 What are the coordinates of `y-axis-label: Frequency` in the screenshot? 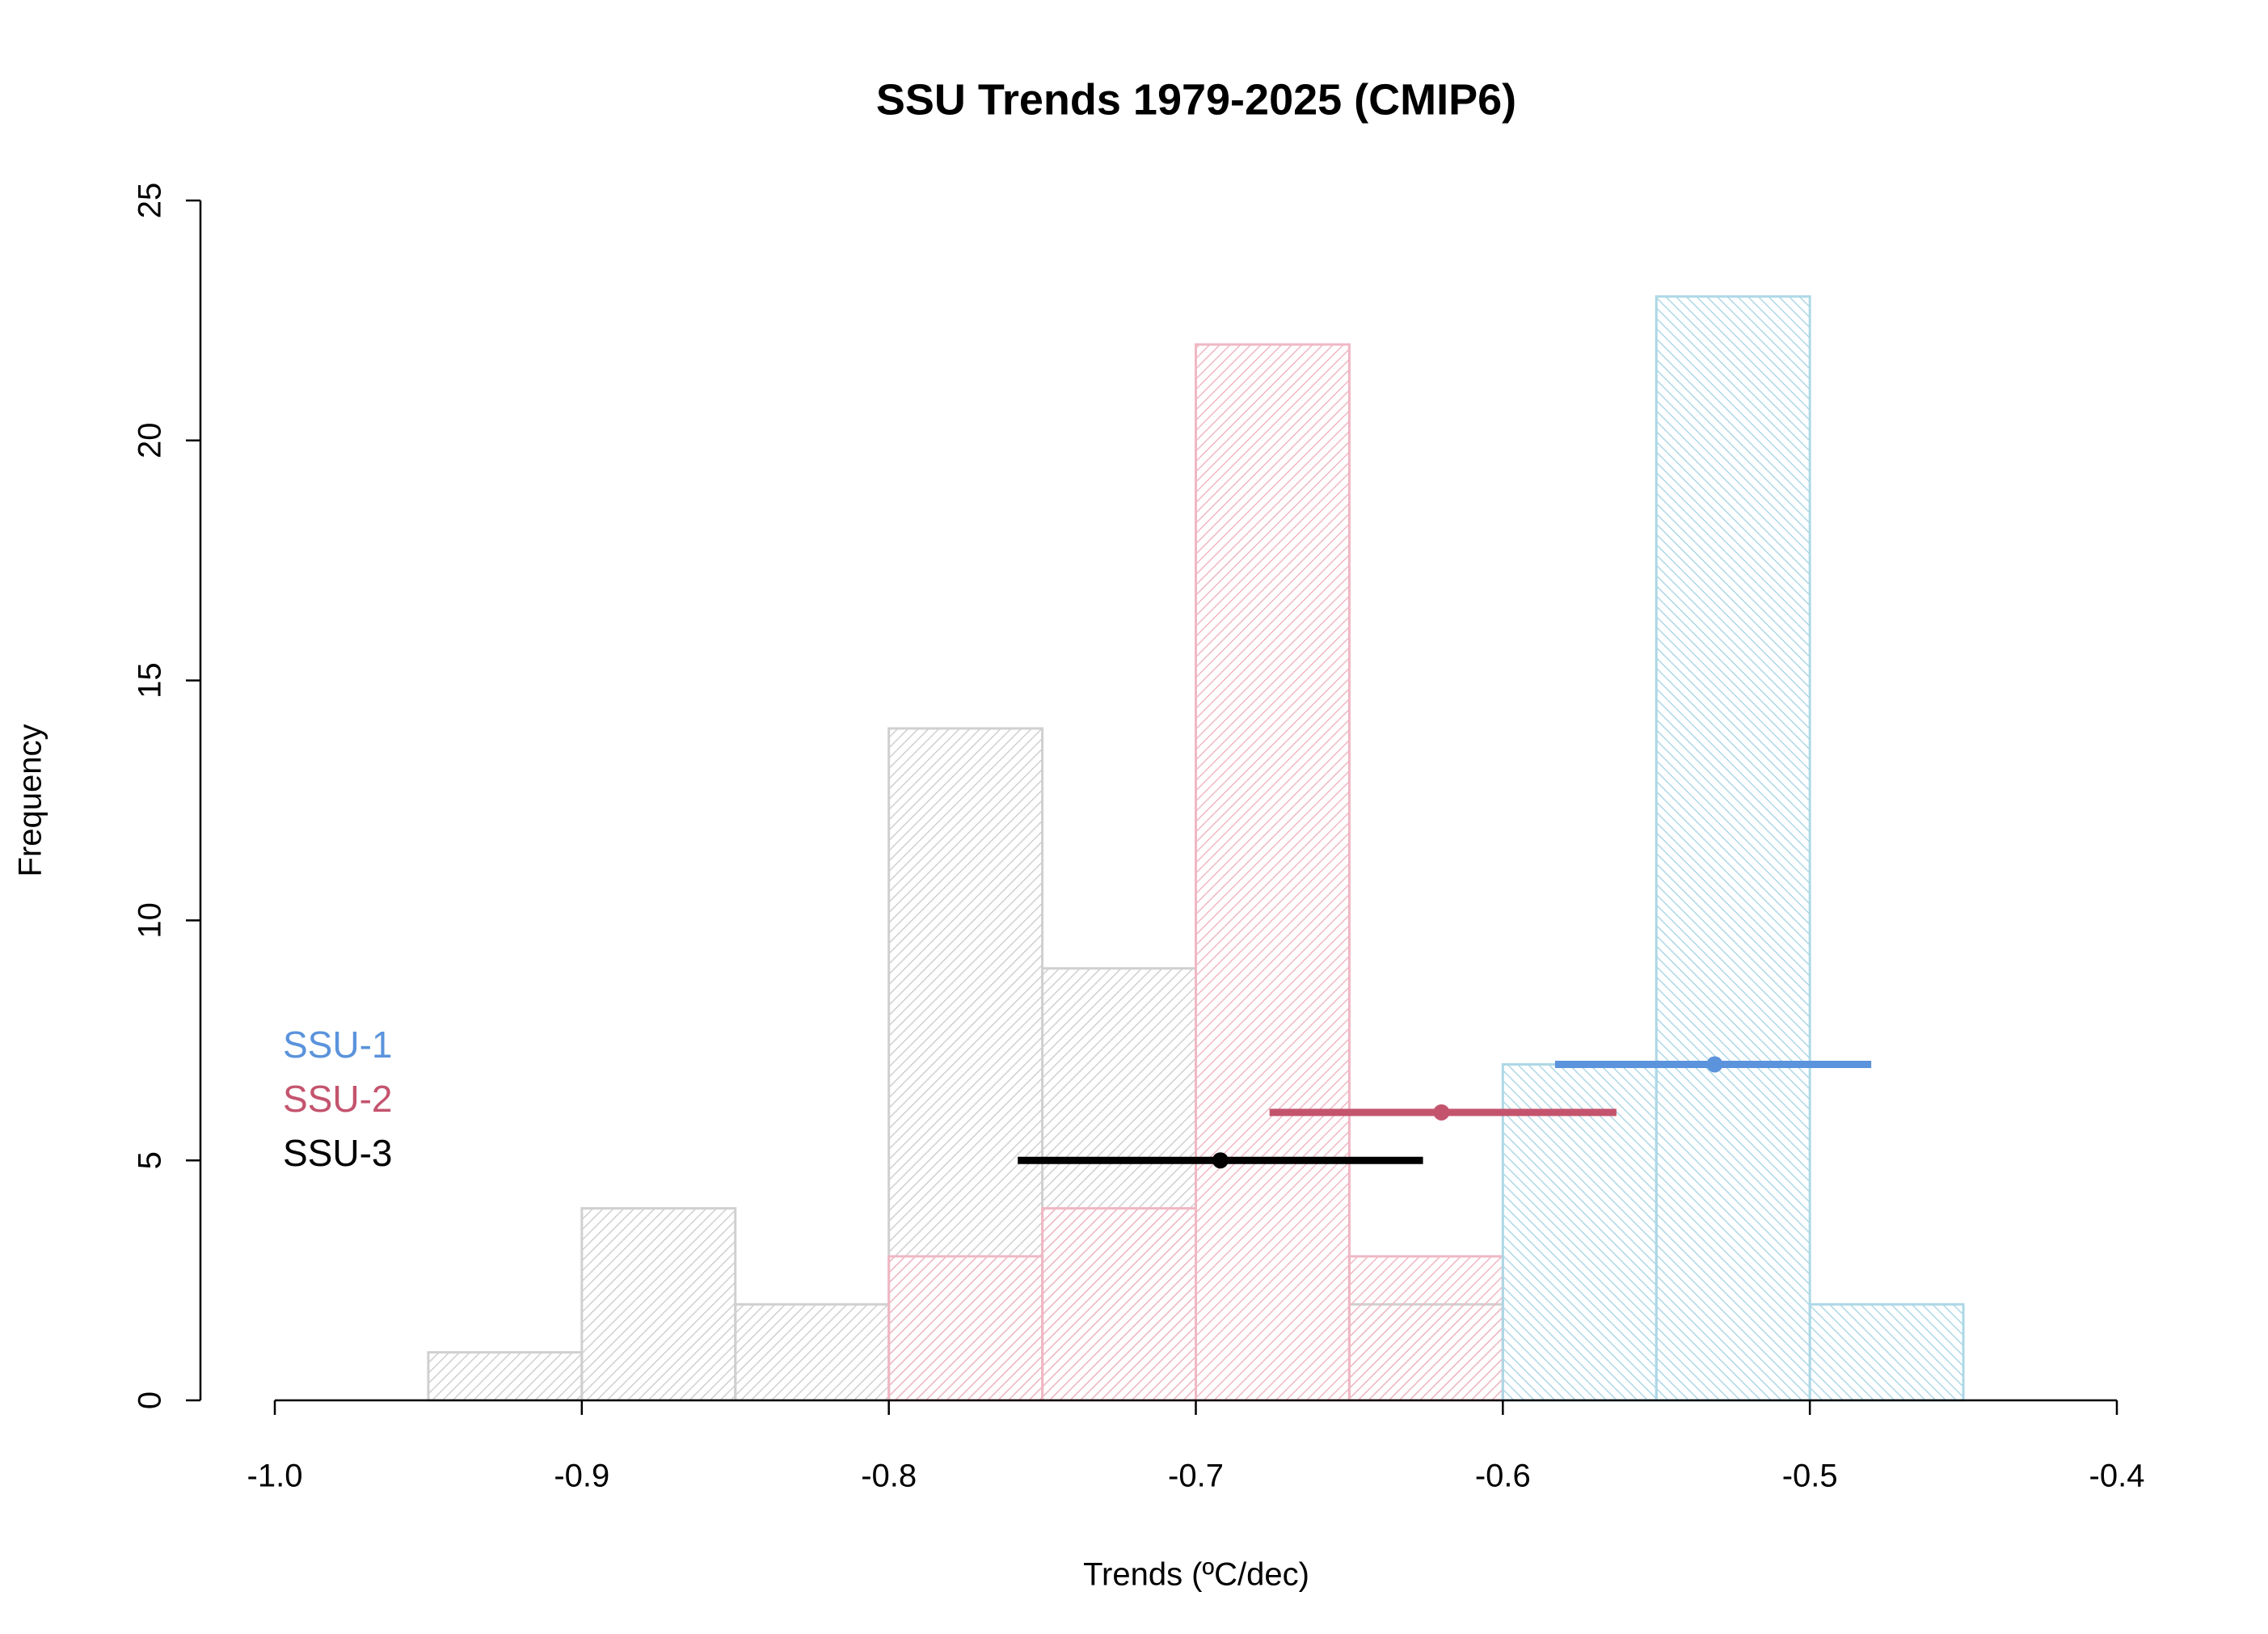 It's located at (30, 800).